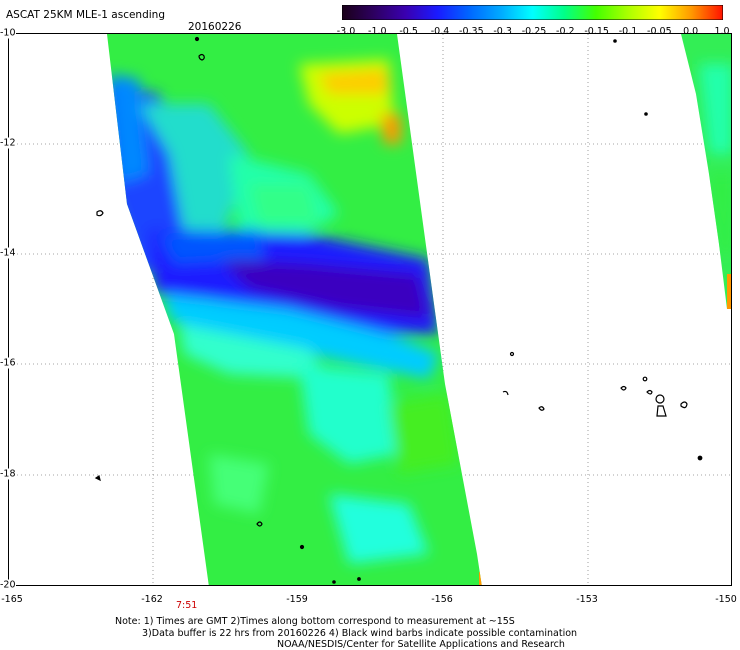 The image size is (740, 650). I want to click on lat-label-14: -14, so click(8, 253).